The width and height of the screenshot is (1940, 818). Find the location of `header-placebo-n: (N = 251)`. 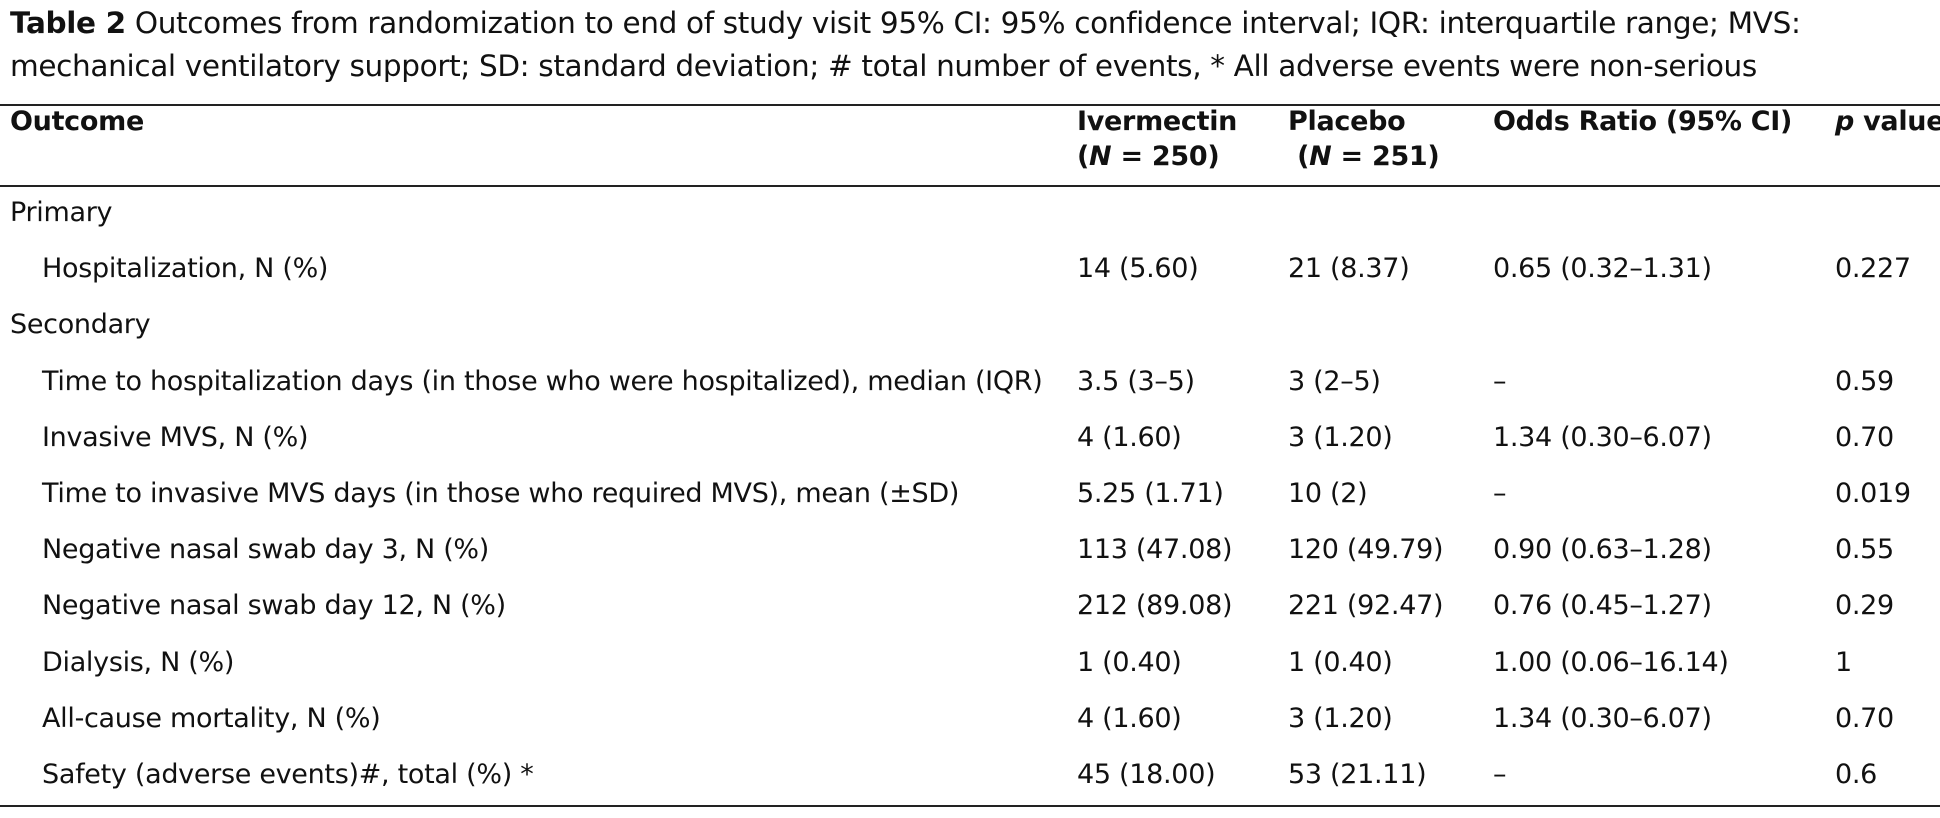

header-placebo-n: (N = 251) is located at coordinates (1364, 156).